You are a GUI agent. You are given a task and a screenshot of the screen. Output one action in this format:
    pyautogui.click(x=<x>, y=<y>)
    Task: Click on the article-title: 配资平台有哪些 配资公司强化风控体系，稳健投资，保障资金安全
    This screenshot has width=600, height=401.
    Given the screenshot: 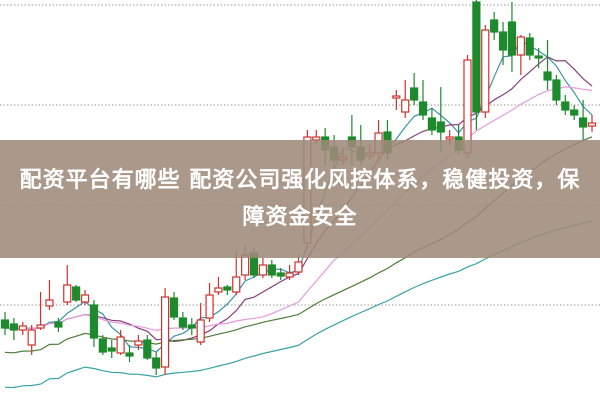 What is the action you would take?
    pyautogui.click(x=300, y=199)
    